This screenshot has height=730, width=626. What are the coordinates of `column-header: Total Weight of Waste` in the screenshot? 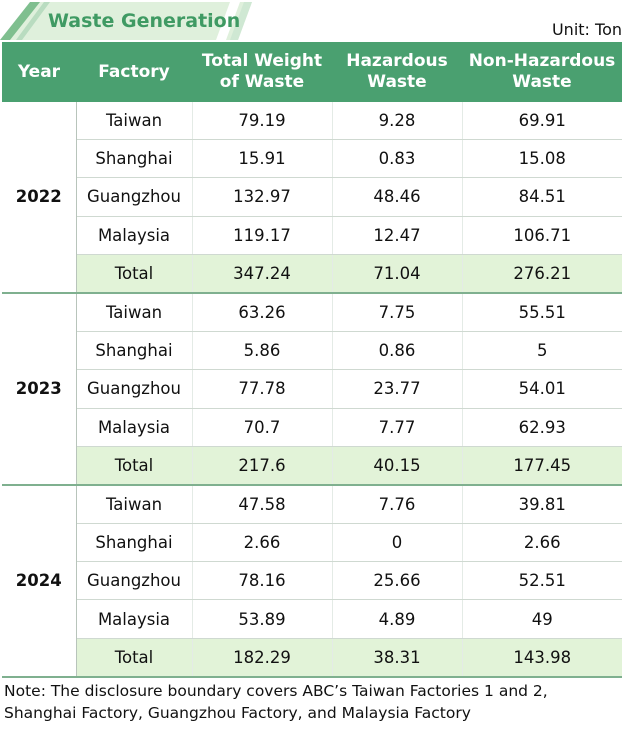 It's located at (262, 72).